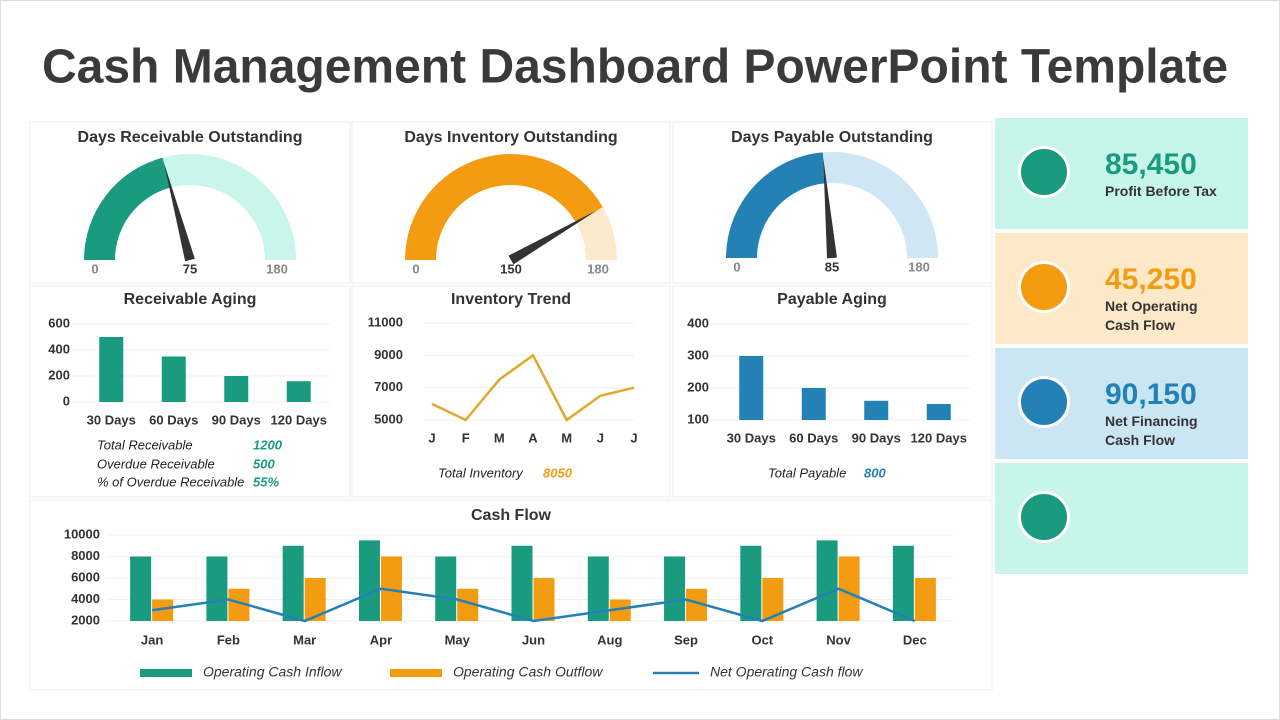 This screenshot has height=720, width=1280. What do you see at coordinates (511, 299) in the screenshot?
I see `chart-title: Inventory Trend` at bounding box center [511, 299].